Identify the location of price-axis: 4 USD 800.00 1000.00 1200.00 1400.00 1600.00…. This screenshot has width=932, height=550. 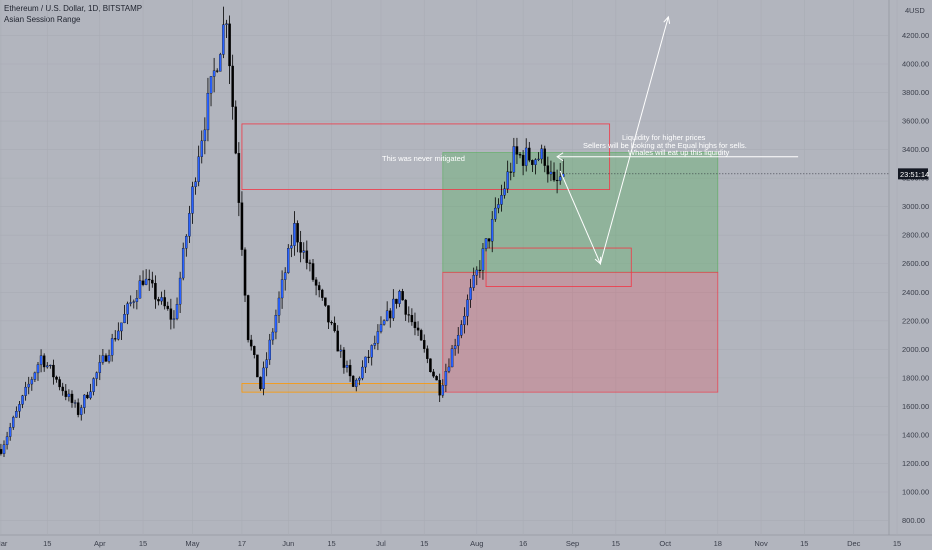
(915, 265).